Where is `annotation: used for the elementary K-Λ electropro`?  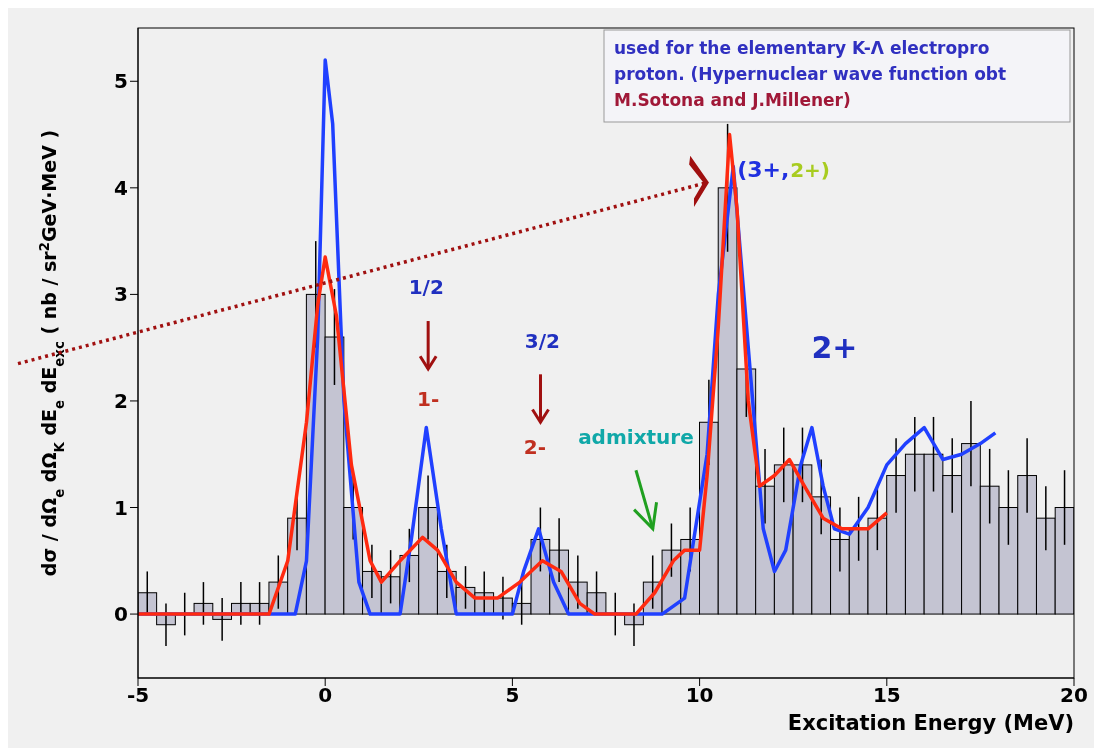 annotation: used for the elementary K-Λ electropro is located at coordinates (802, 48).